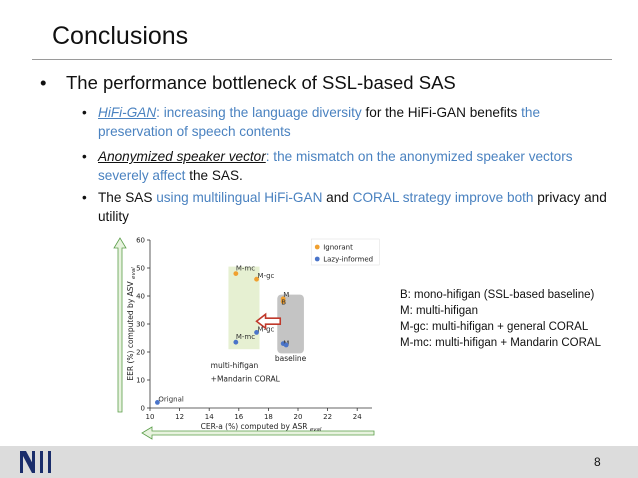 This screenshot has height=478, width=638. Describe the element at coordinates (35, 462) in the screenshot. I see `nii-logo-icon` at that location.